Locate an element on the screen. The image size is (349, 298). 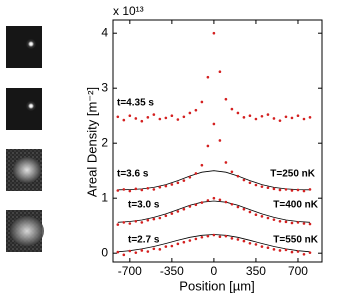
x-tick-label: -700 is located at coordinates (130, 271).